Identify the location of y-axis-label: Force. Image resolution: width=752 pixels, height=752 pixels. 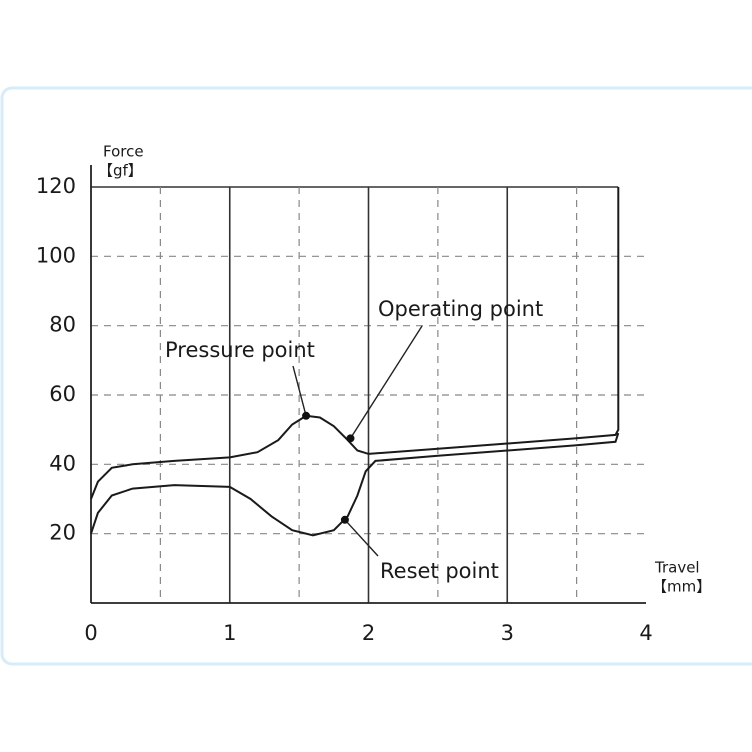
(123, 152).